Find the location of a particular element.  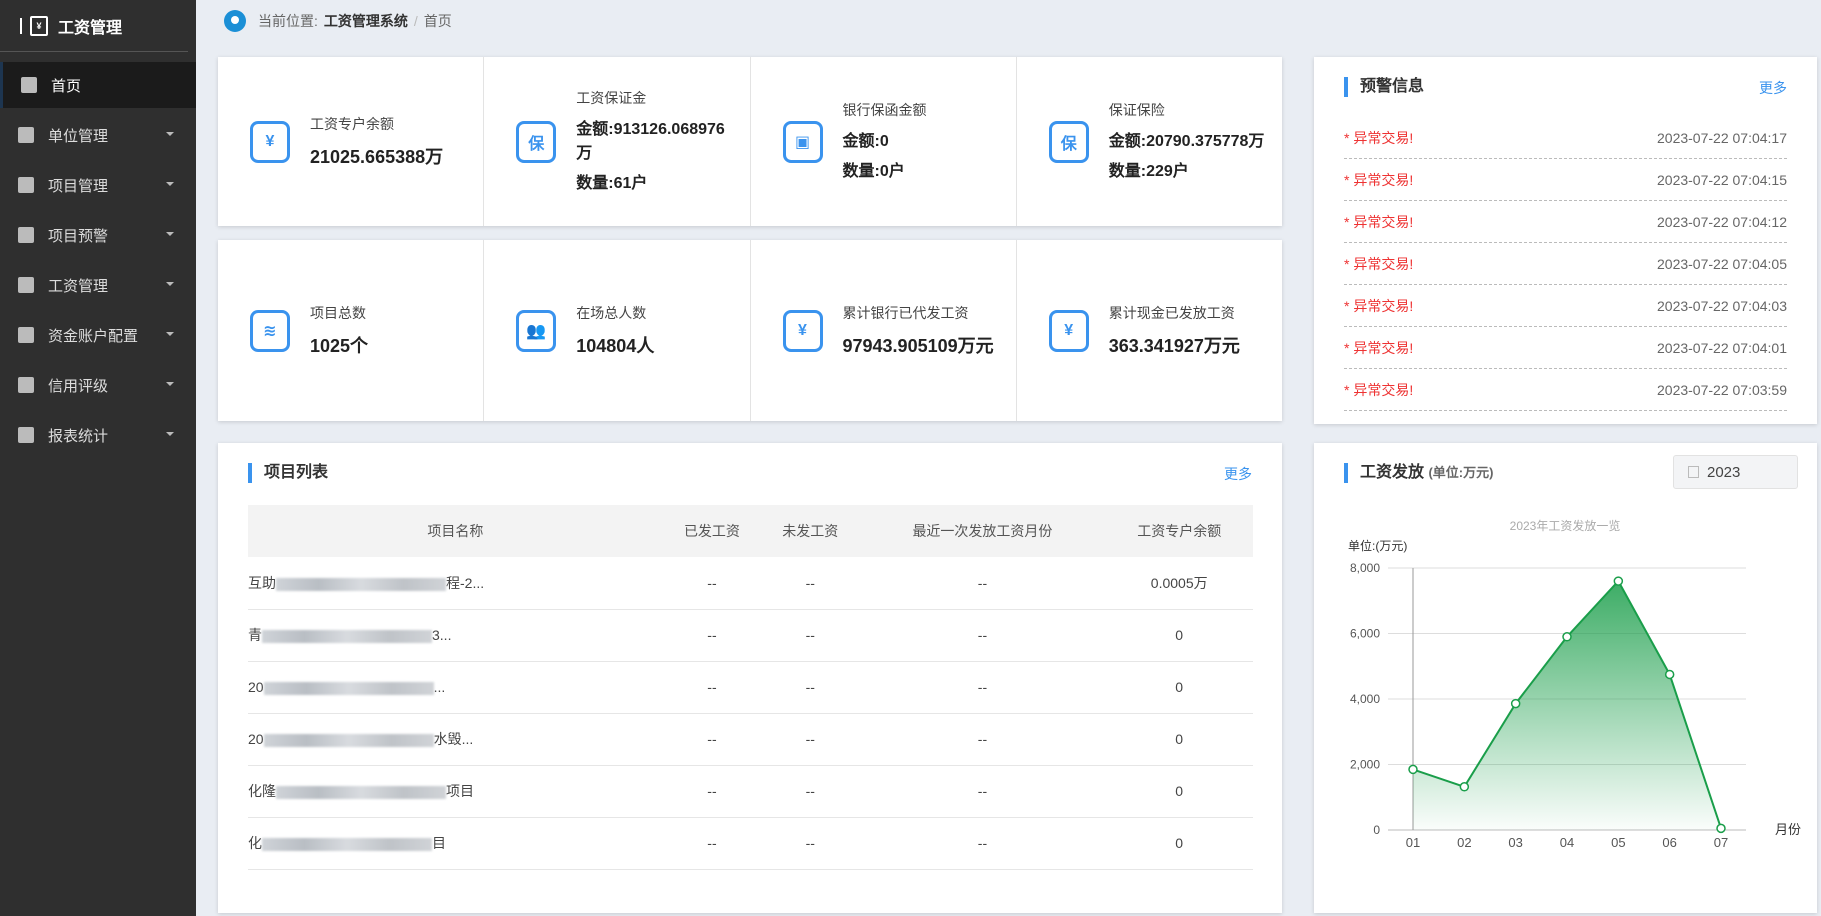

y-tick-label: 2,000 is located at coordinates (1365, 765).